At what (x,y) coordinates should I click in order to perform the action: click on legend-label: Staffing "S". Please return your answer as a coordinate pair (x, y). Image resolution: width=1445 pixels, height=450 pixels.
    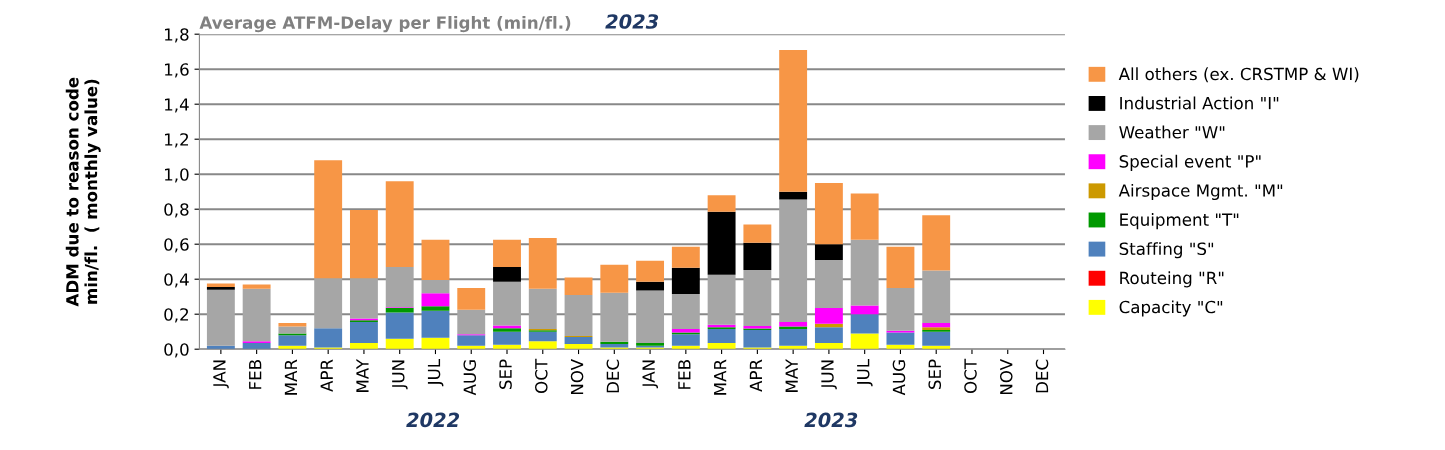
    Looking at the image, I should click on (1166, 250).